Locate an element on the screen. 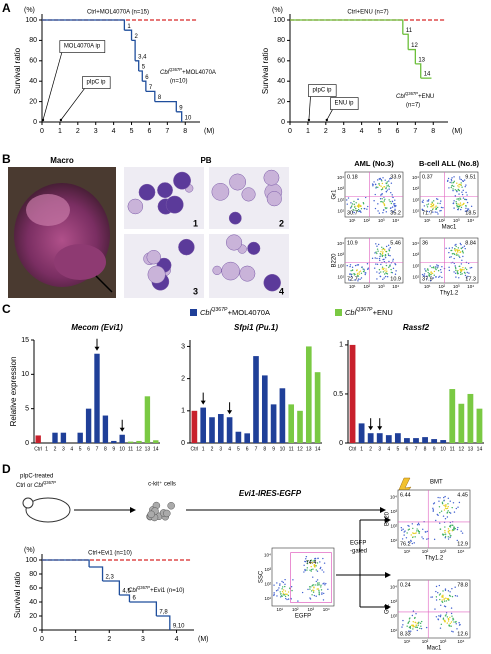 This screenshot has height=654, width=491. x-tick-label: 7 is located at coordinates (167, 131).